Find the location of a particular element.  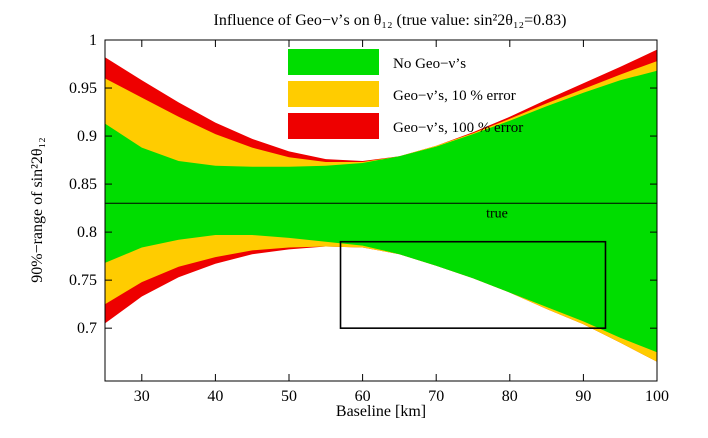

y-axis-label: 90%−range of sin²2θ₁₂ is located at coordinates (37, 210).